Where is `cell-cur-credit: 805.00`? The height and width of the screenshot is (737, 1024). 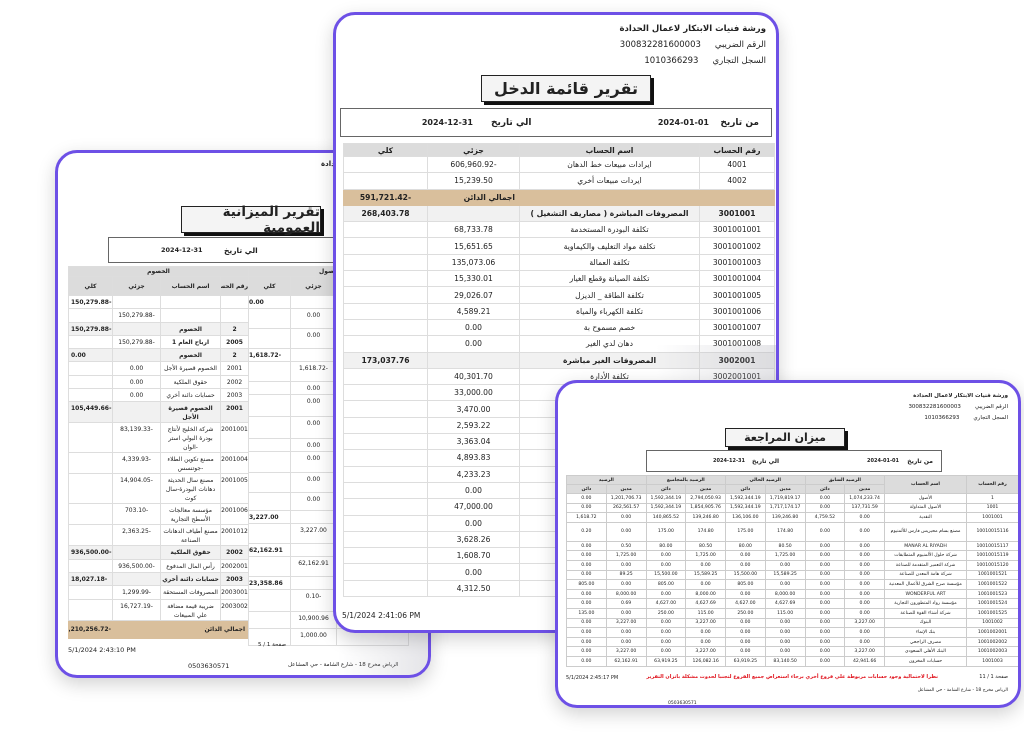
cell-cur-credit: 805.00 is located at coordinates (745, 584).